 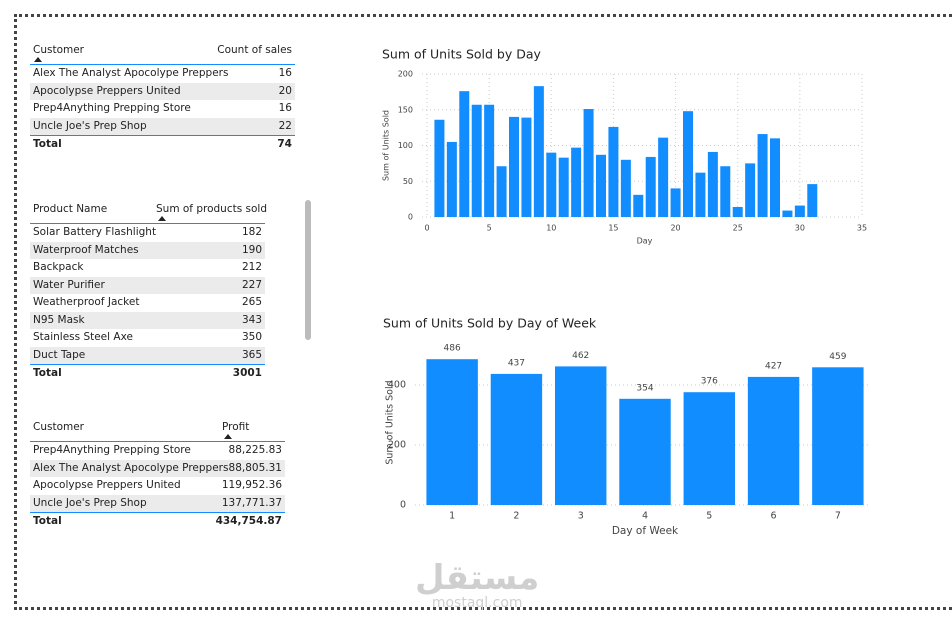 I want to click on cell: Total, so click(x=47, y=373).